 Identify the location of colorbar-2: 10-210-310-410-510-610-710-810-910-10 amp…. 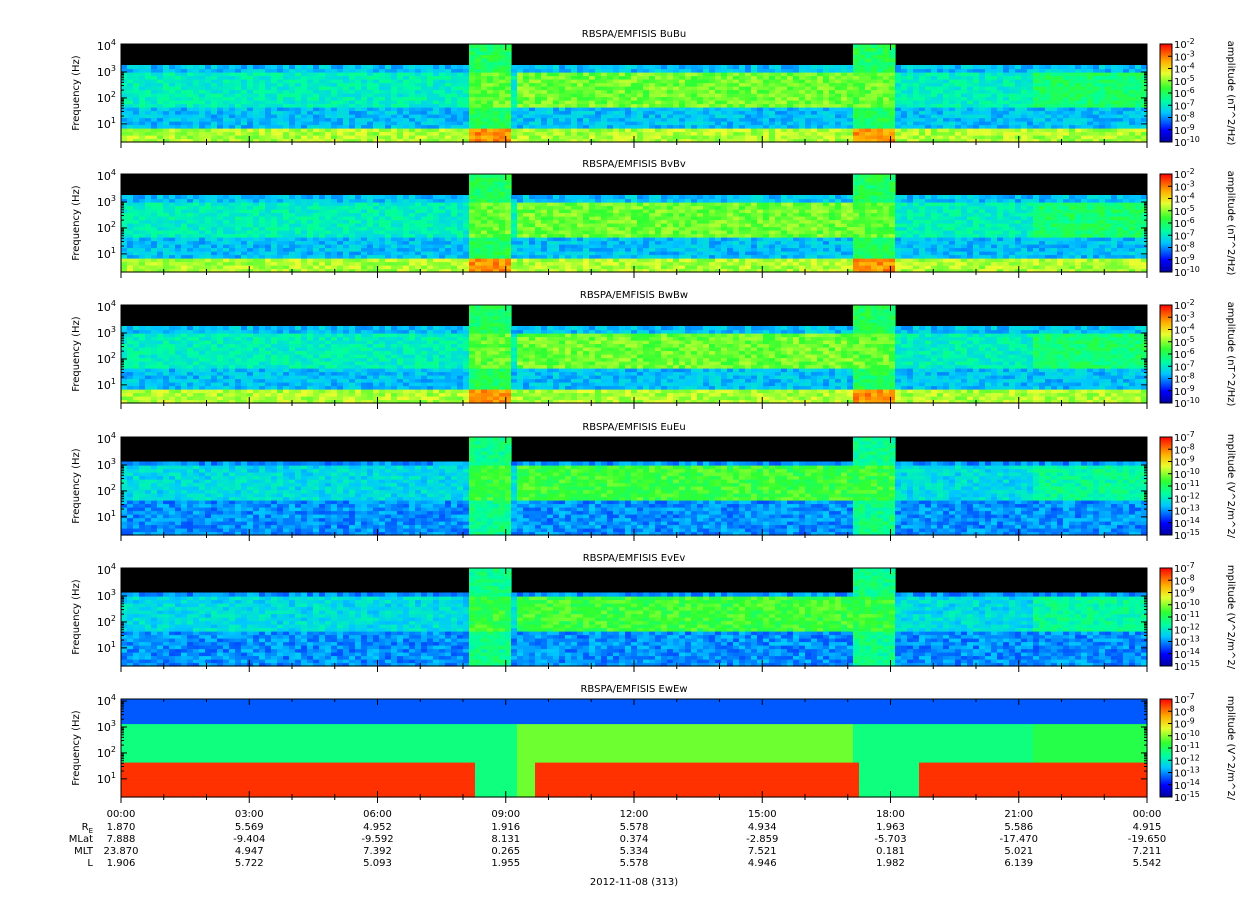
(1198, 223).